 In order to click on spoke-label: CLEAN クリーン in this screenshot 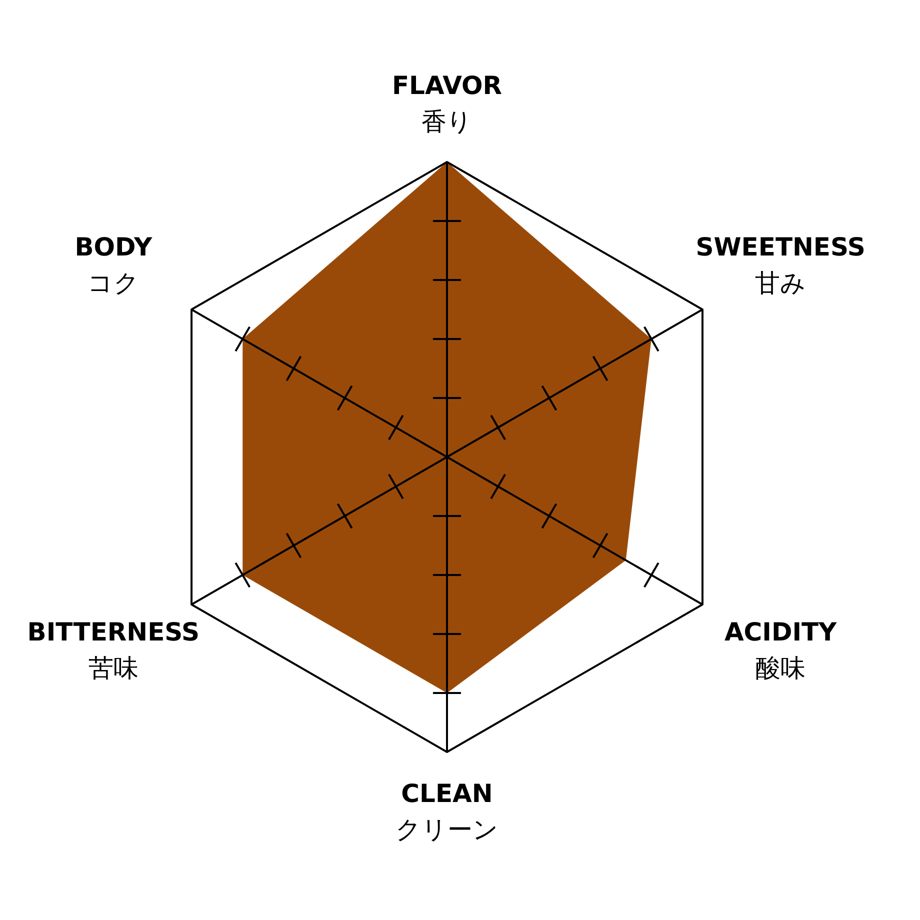, I will do `click(447, 811)`.